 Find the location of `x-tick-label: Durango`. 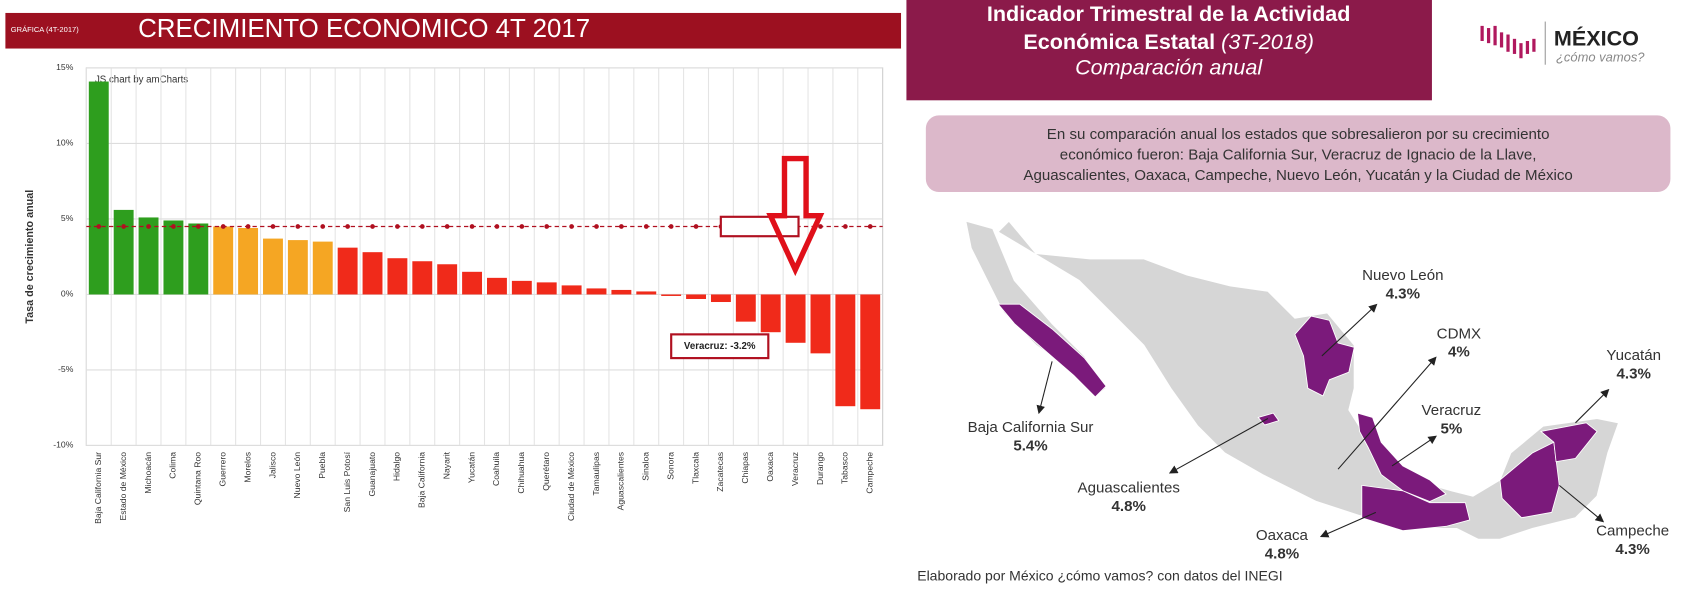

x-tick-label: Durango is located at coordinates (820, 468).